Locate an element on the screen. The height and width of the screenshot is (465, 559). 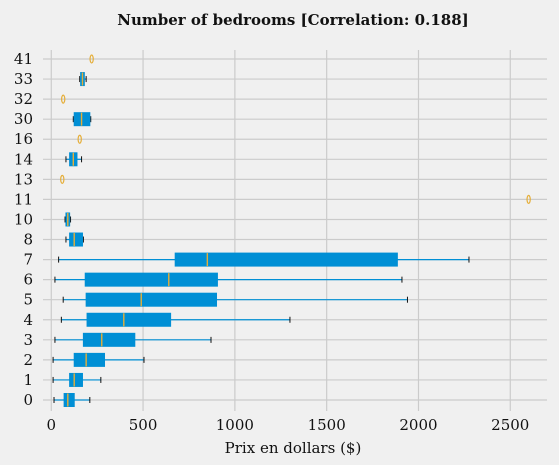
y-tick-label: 13 is located at coordinates (23, 179).